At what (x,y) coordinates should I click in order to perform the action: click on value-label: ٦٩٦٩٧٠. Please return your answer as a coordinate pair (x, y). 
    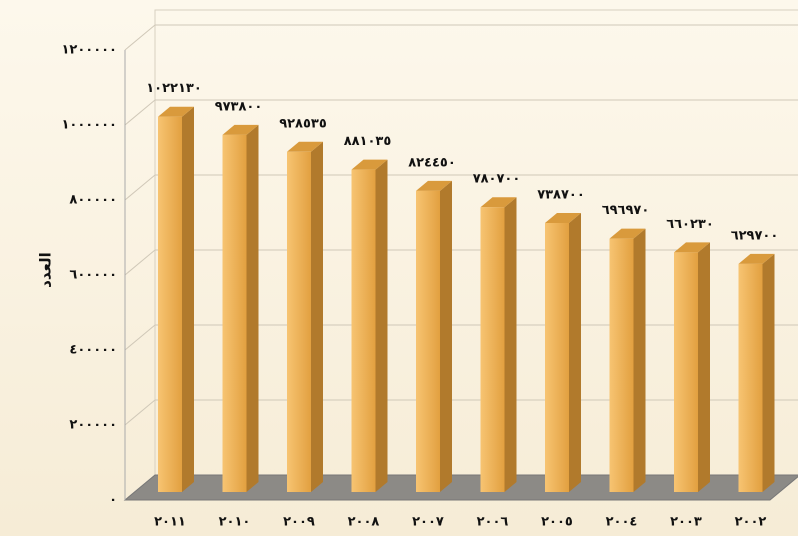
    Looking at the image, I should click on (626, 210).